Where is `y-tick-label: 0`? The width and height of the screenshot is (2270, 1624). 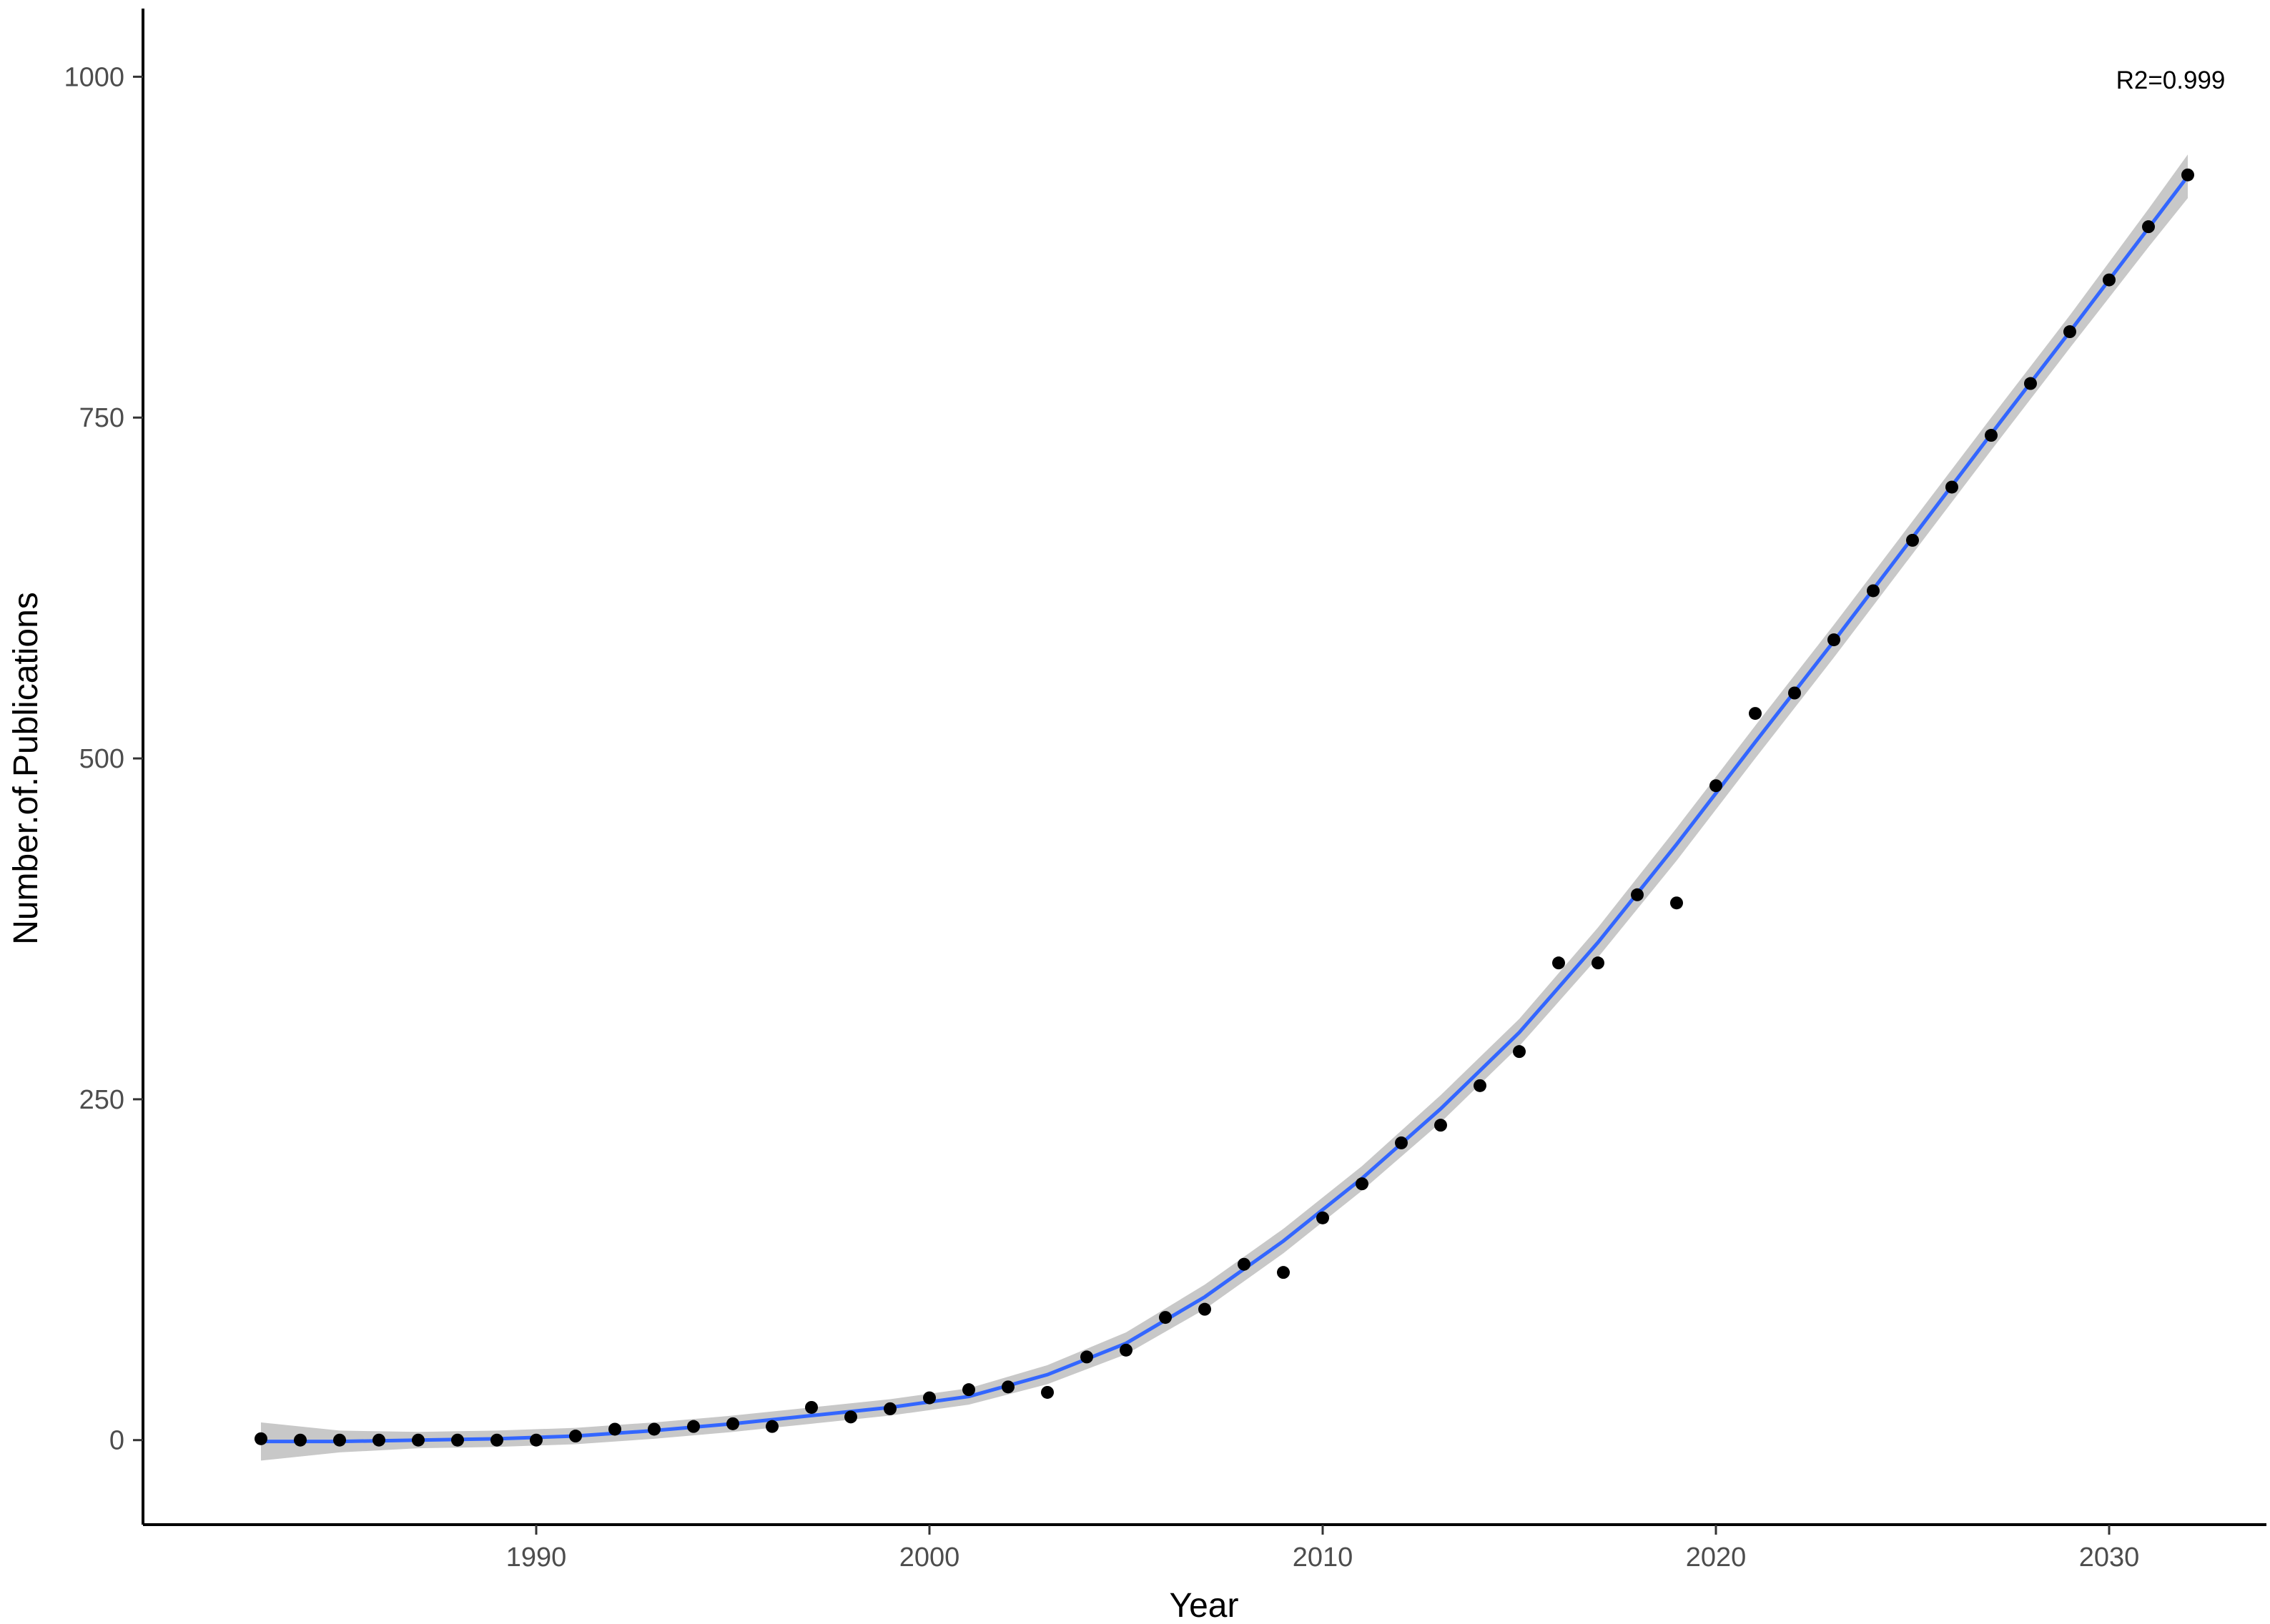 y-tick-label: 0 is located at coordinates (116, 1441).